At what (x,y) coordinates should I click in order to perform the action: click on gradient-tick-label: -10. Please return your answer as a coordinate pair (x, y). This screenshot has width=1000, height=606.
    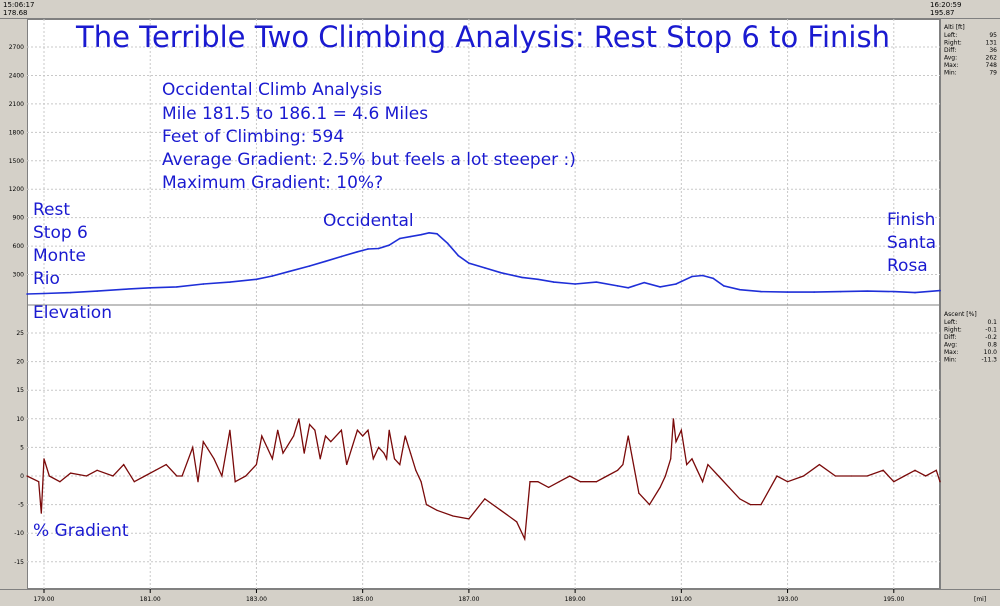
    Looking at the image, I should click on (19, 533).